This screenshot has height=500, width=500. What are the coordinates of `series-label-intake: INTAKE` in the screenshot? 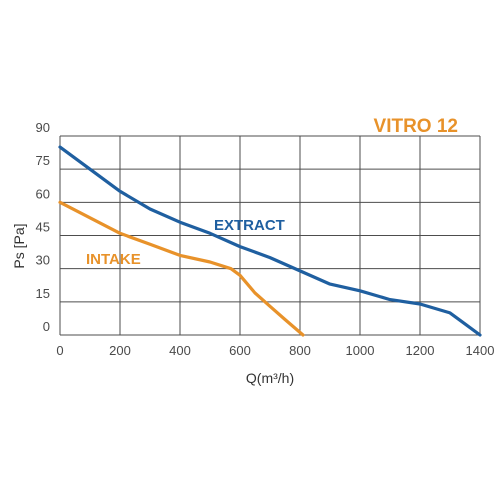 It's located at (113, 259).